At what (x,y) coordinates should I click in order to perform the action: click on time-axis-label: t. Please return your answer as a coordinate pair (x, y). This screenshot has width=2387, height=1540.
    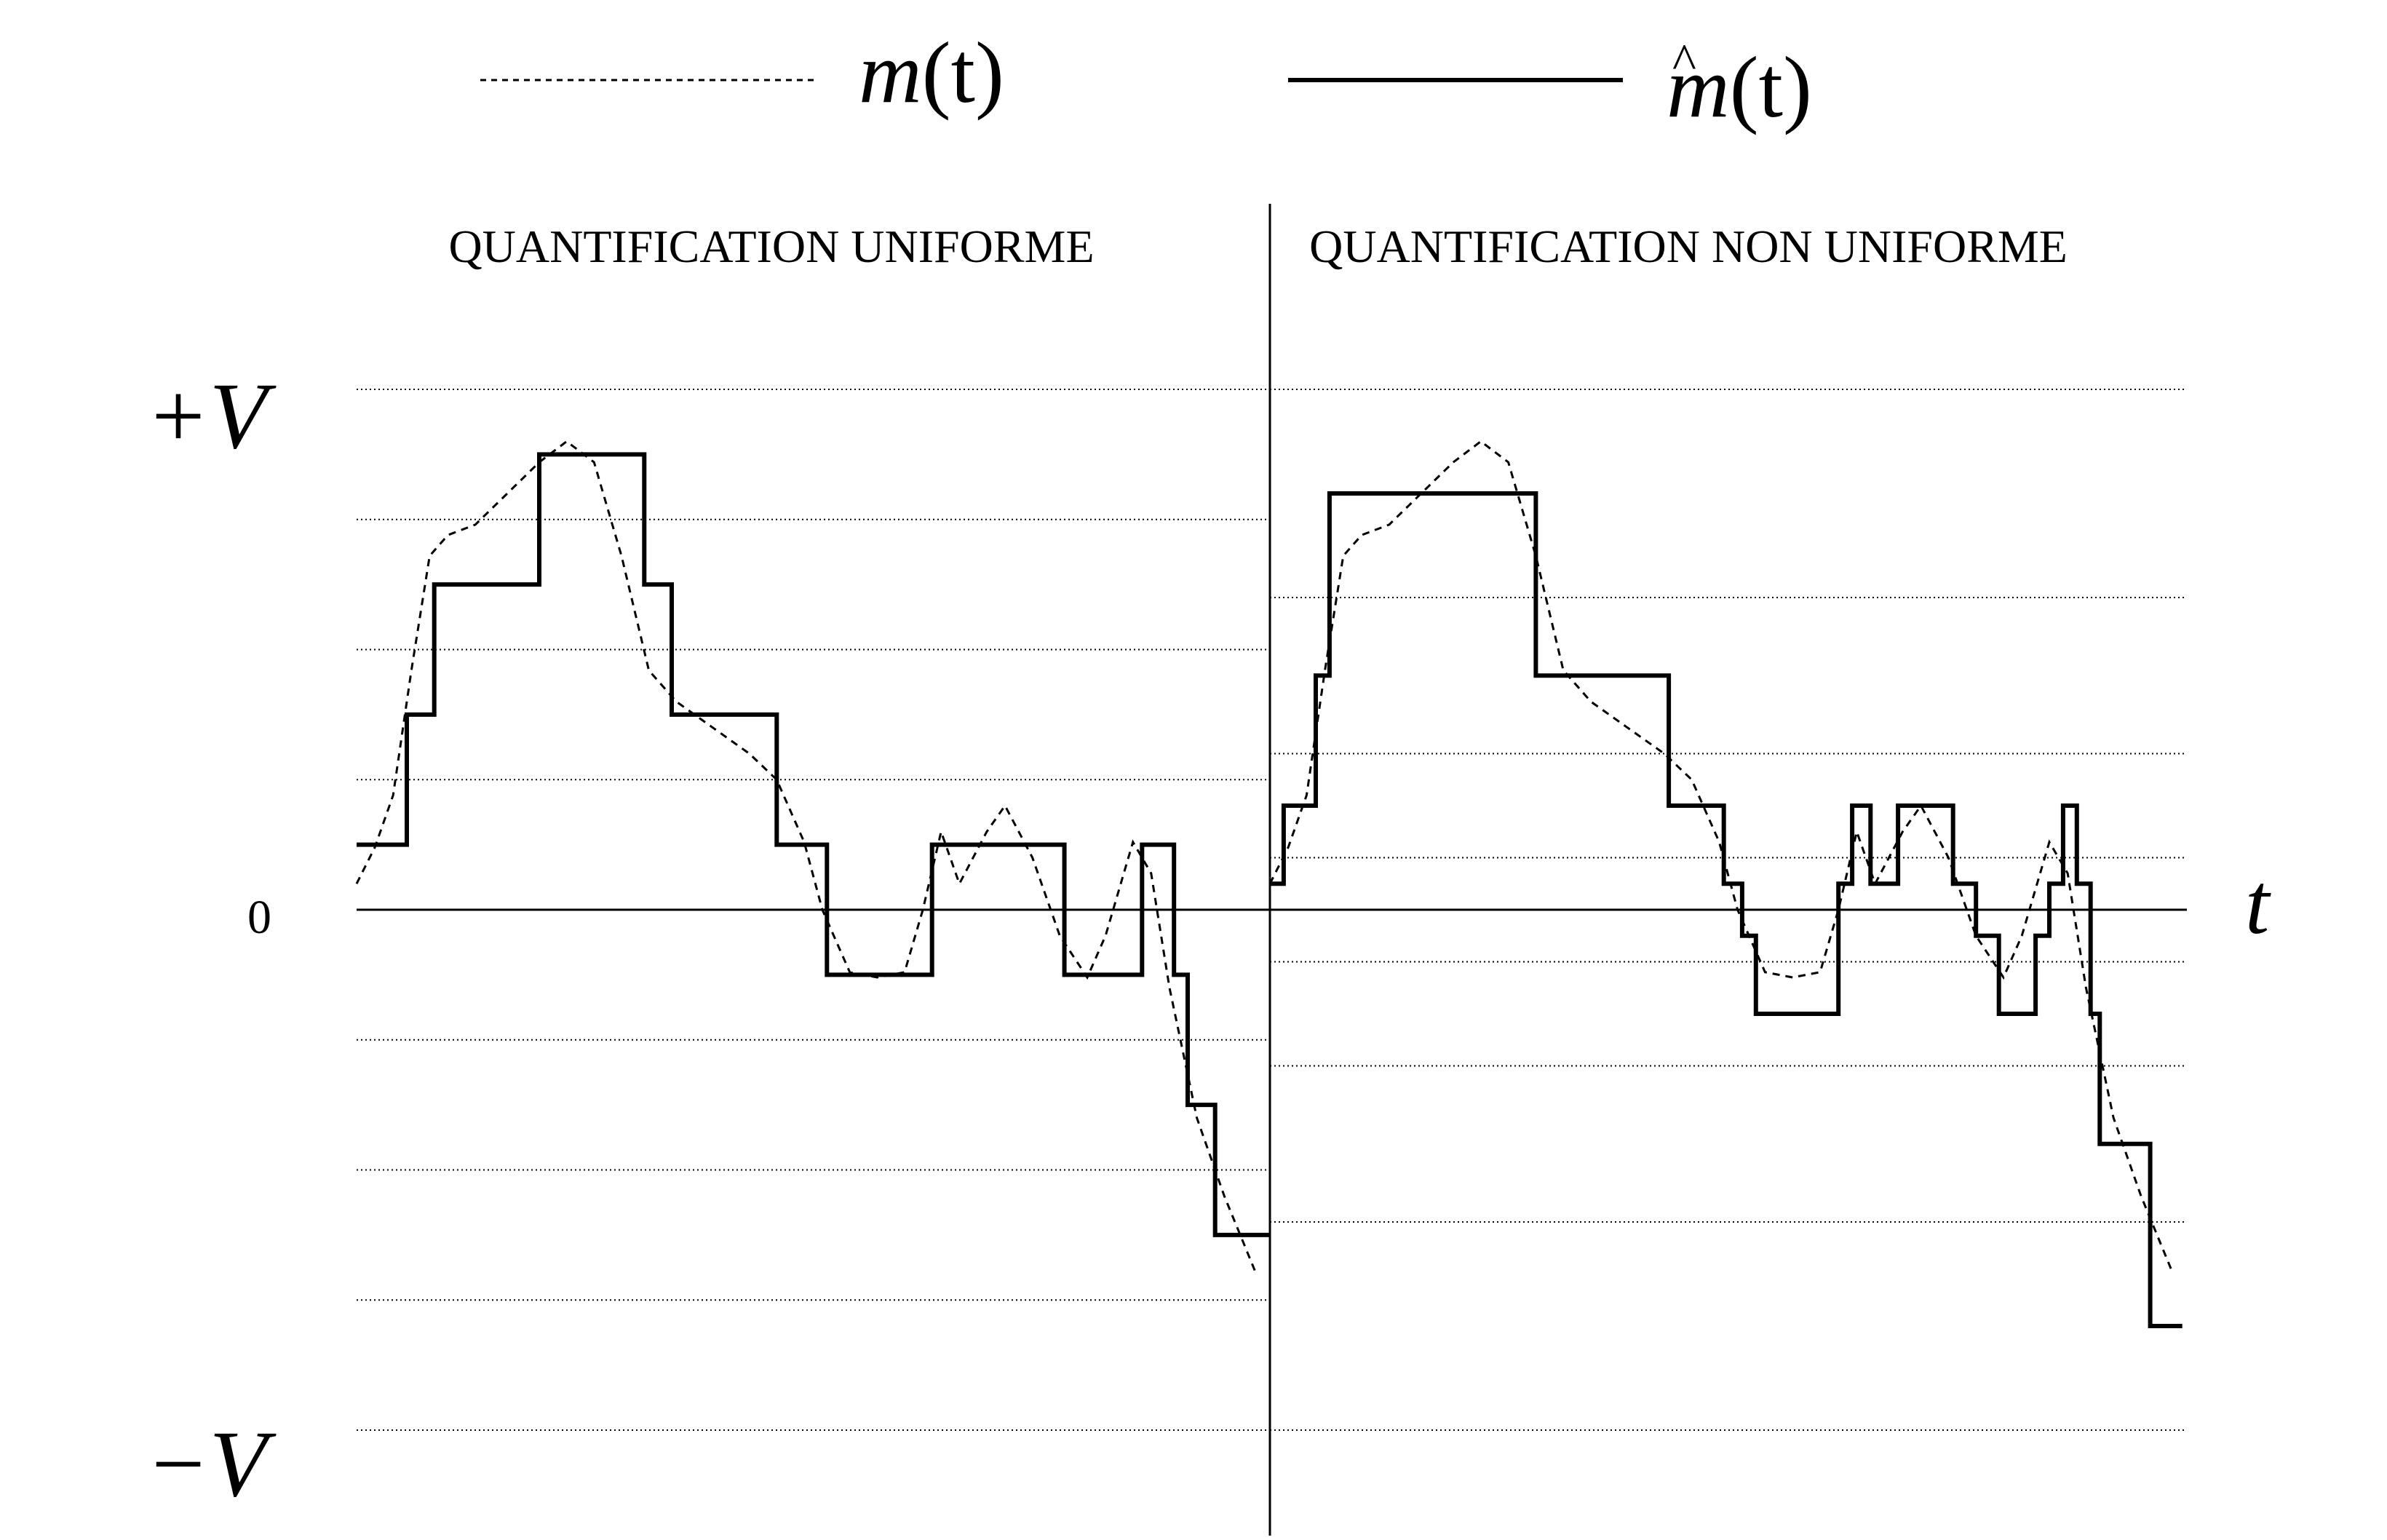
    Looking at the image, I should click on (2258, 903).